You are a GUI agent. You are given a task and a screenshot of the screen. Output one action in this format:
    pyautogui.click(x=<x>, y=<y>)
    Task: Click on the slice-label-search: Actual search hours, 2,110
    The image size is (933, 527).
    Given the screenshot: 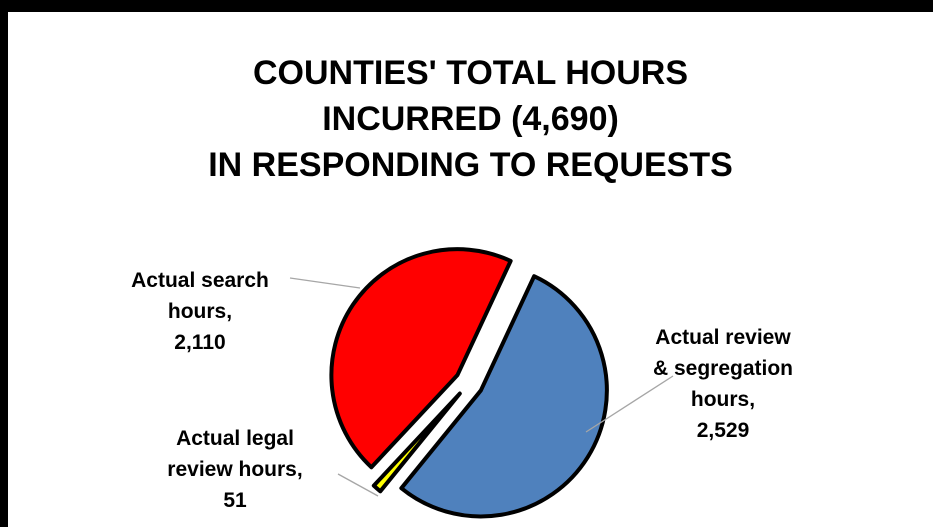 What is the action you would take?
    pyautogui.click(x=200, y=311)
    